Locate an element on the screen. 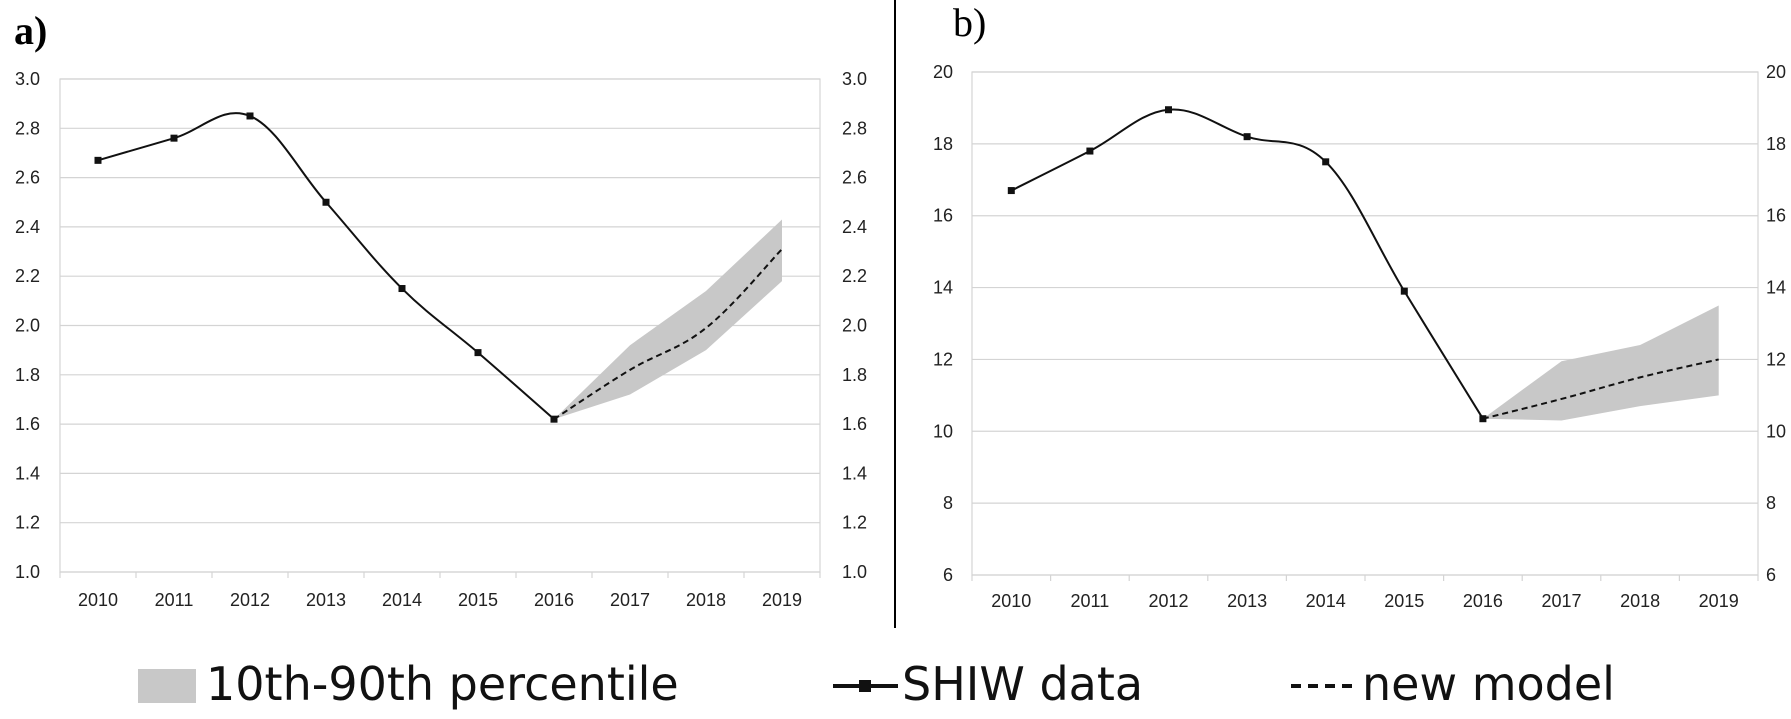 This screenshot has width=1791, height=719. y-tick-label-right: 14 is located at coordinates (1776, 288).